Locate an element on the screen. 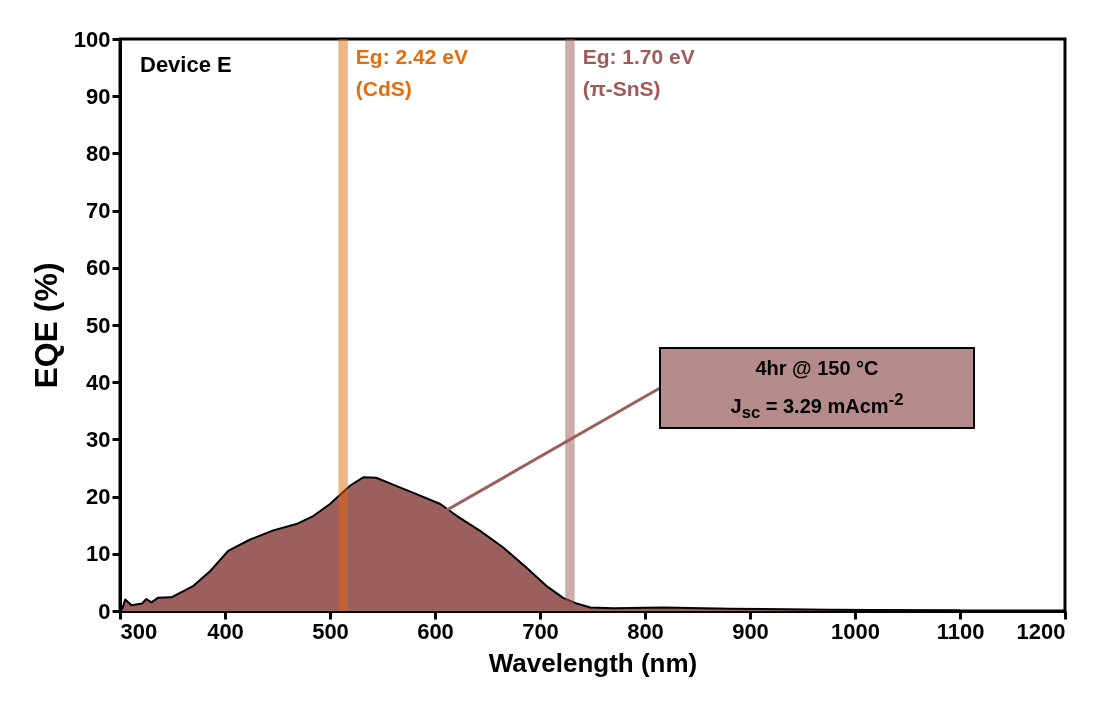  annotation: 4hr @ 150 °C J$_{sc}$ = 3.29 mAcm$^{-2}$ is located at coordinates (817, 390).